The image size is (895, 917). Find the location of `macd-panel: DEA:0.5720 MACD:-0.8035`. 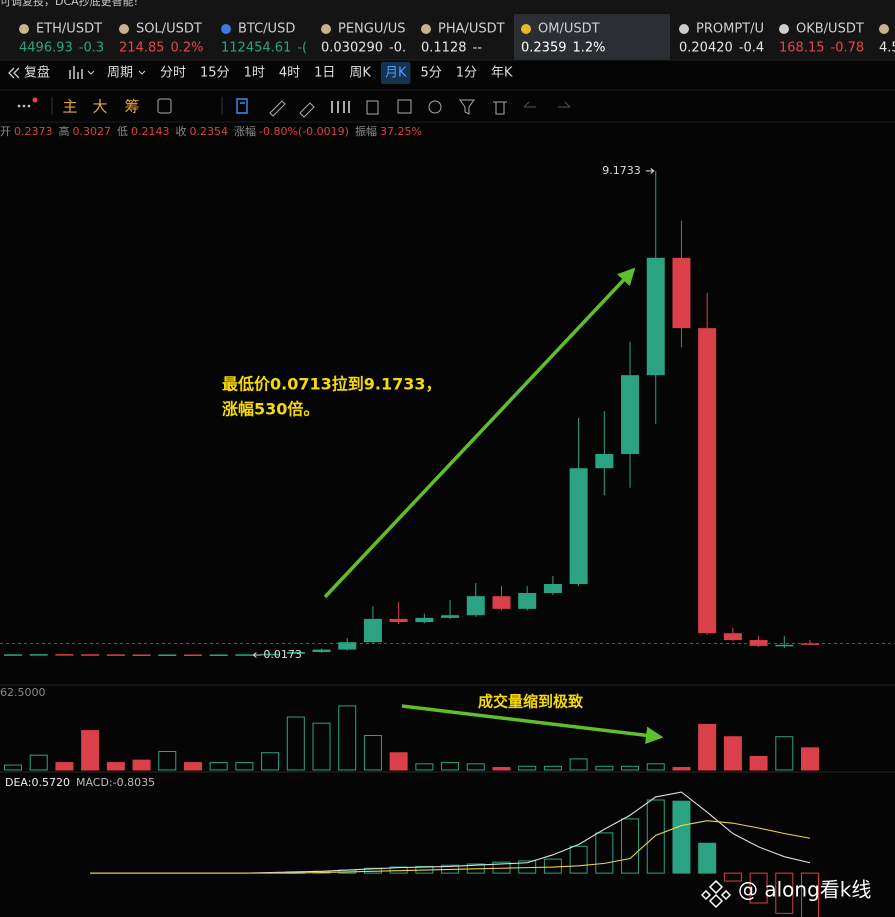

macd-panel: DEA:0.5720 MACD:-0.8035 is located at coordinates (412, 846).